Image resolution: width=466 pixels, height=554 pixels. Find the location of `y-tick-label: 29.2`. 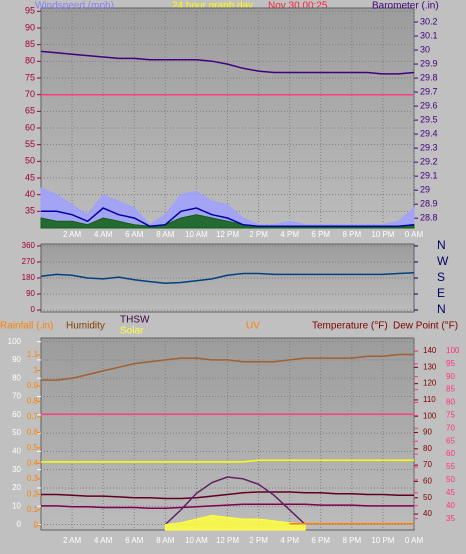

y-tick-label: 29.2 is located at coordinates (429, 162).